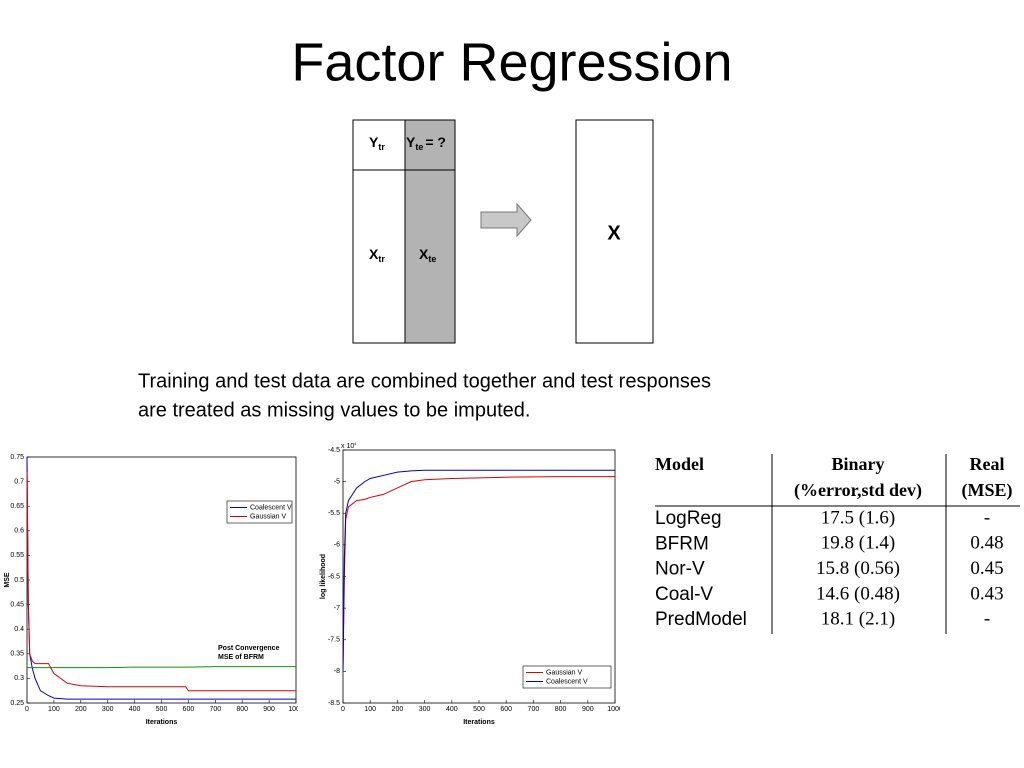 The image size is (1024, 768). Describe the element at coordinates (411, 142) in the screenshot. I see `label-main: Y` at that location.